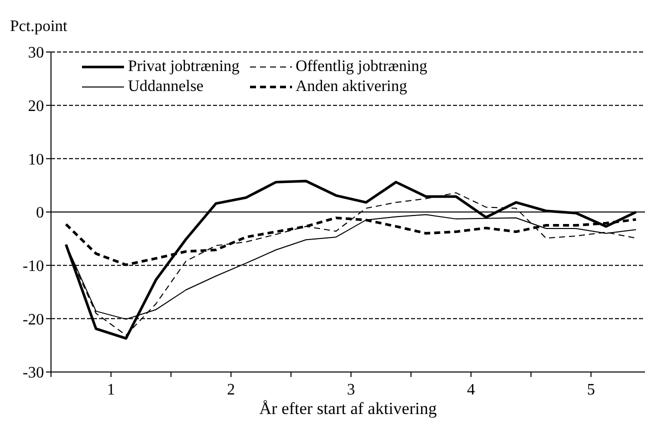  I want to click on y-axis-title: Pct.point, so click(39, 27).